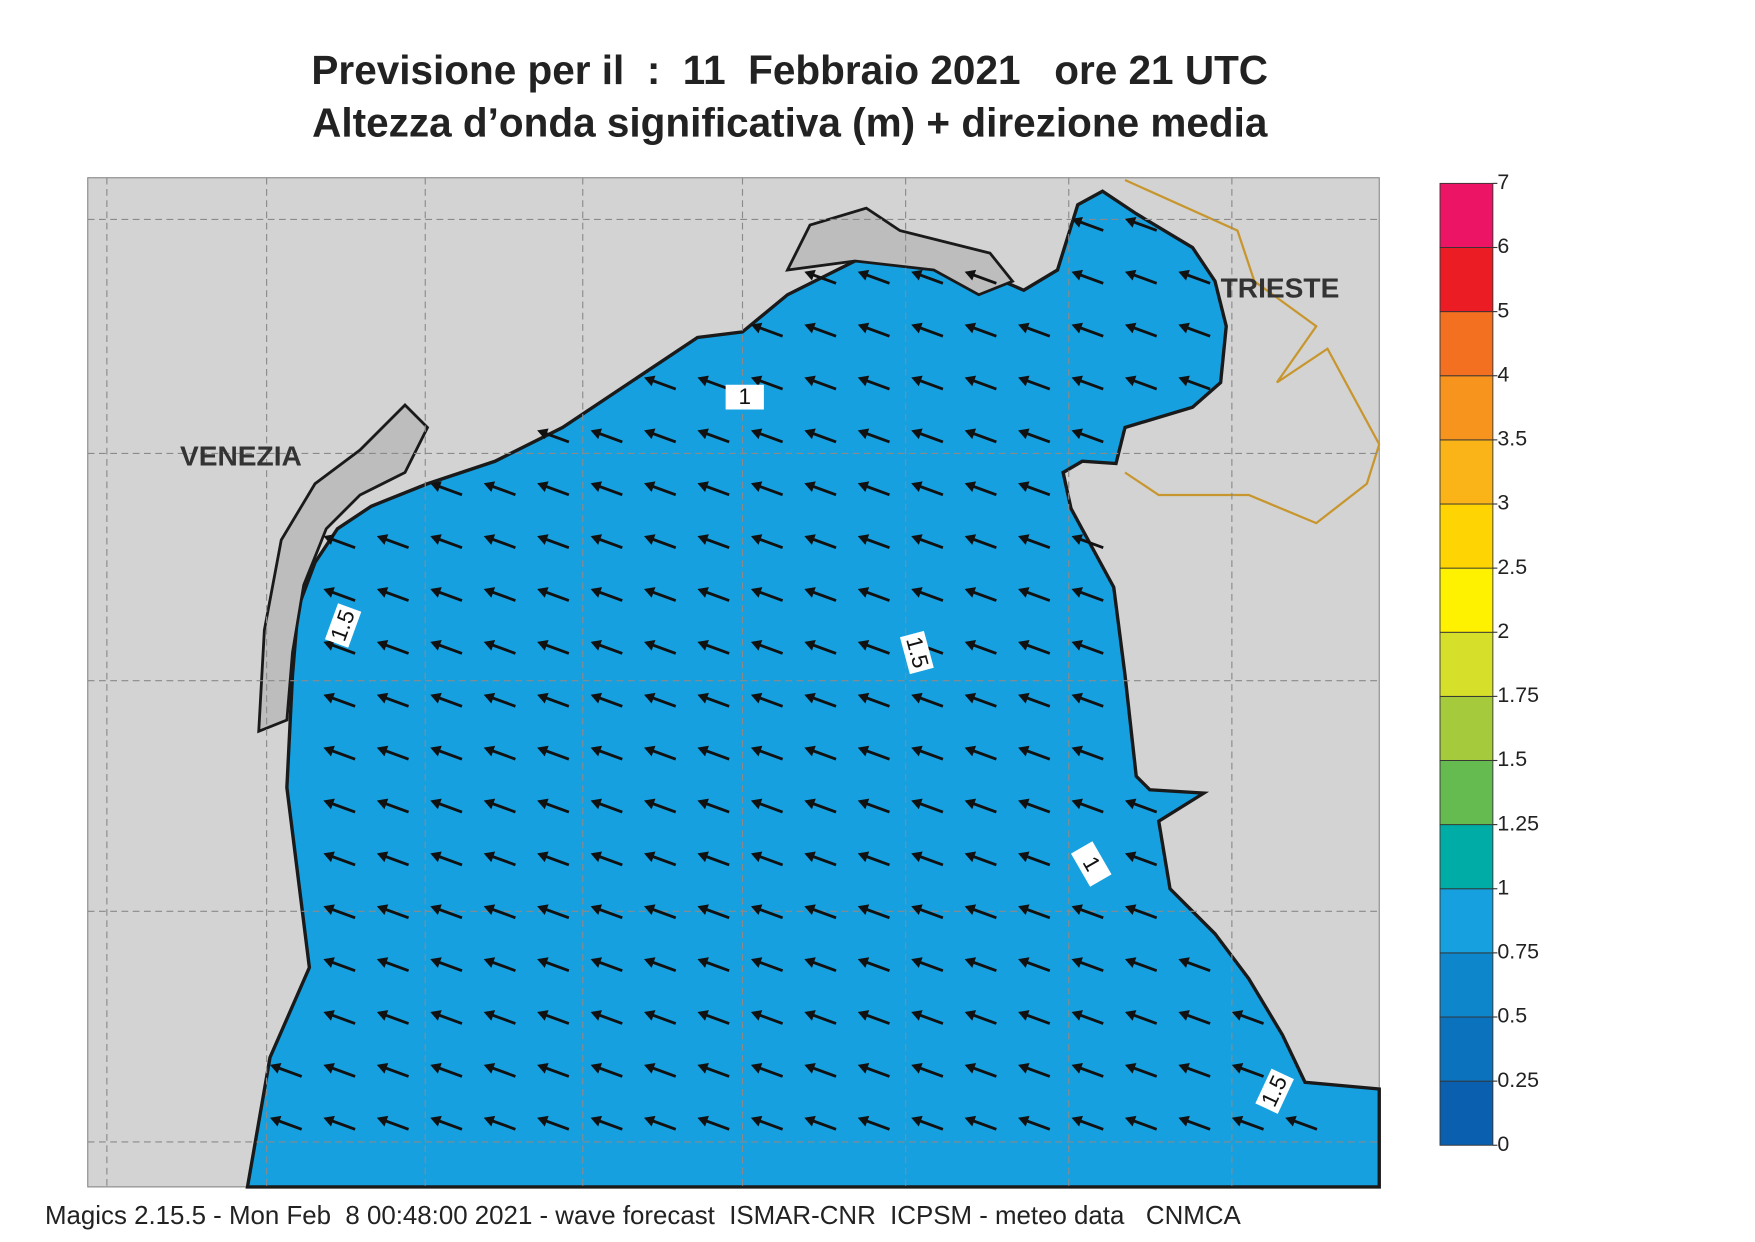 The image size is (1755, 1242). I want to click on colorbar-label: 0.75, so click(1518, 952).